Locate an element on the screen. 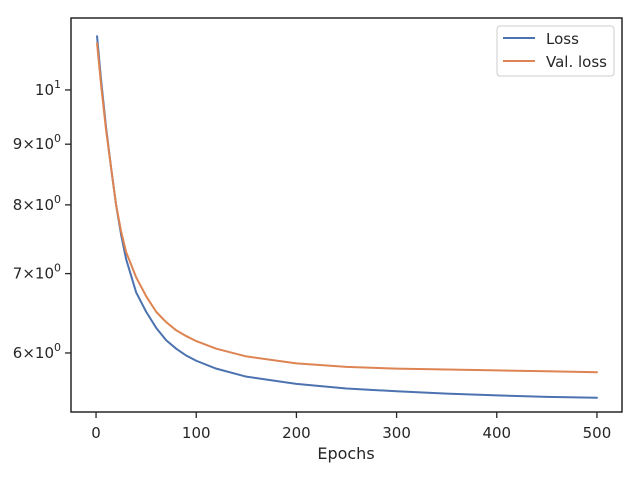  legend-label-val-loss: Val. loss is located at coordinates (576, 62).